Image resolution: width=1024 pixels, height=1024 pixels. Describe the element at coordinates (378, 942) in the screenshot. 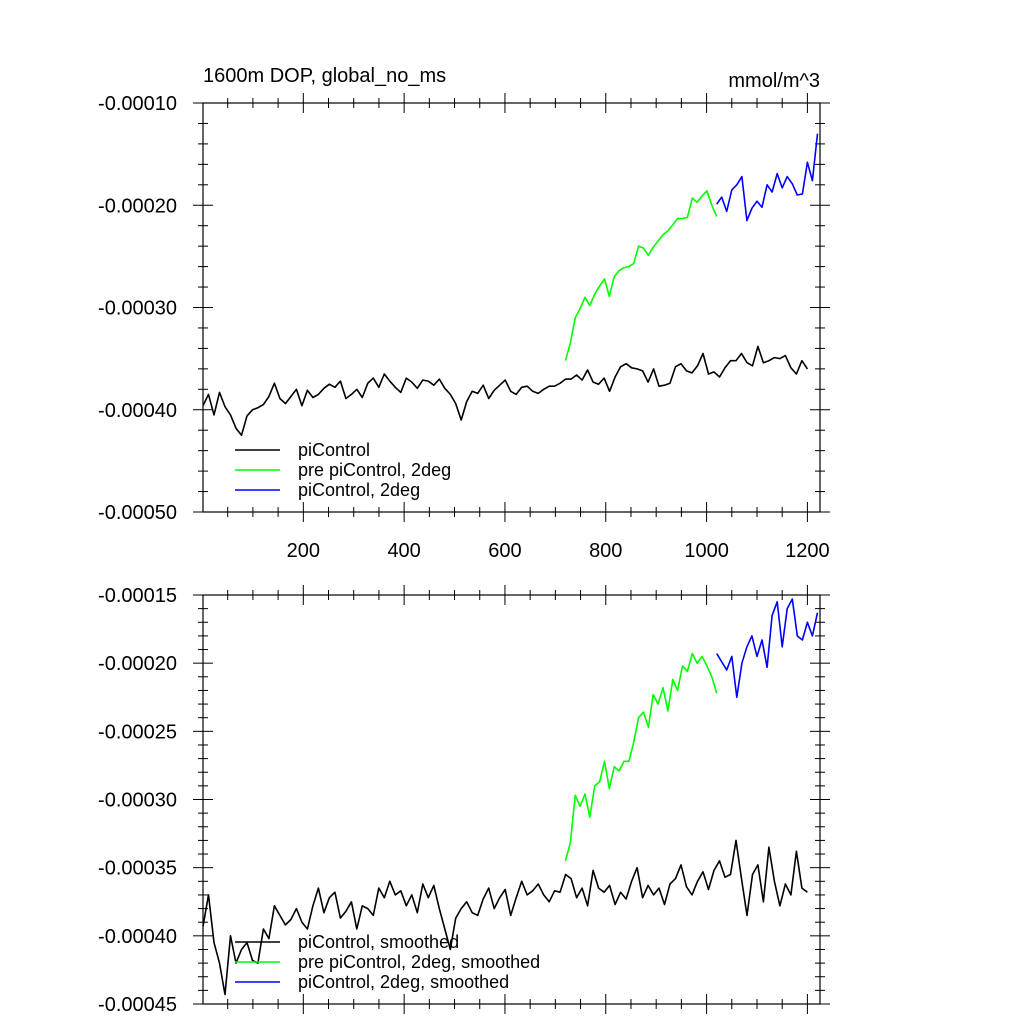

I see `legend-label: piControl, smoothed` at that location.